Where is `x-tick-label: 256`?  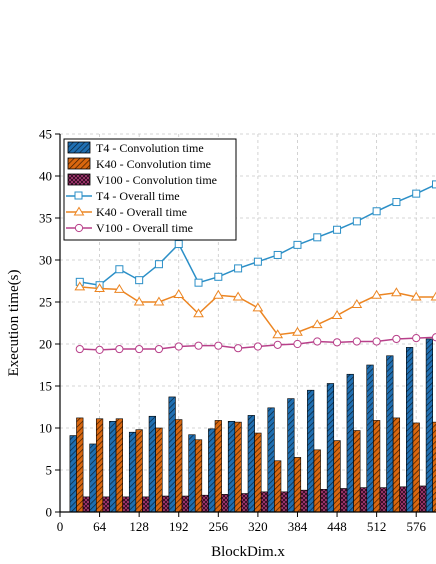 x-tick-label: 256 is located at coordinates (219, 526).